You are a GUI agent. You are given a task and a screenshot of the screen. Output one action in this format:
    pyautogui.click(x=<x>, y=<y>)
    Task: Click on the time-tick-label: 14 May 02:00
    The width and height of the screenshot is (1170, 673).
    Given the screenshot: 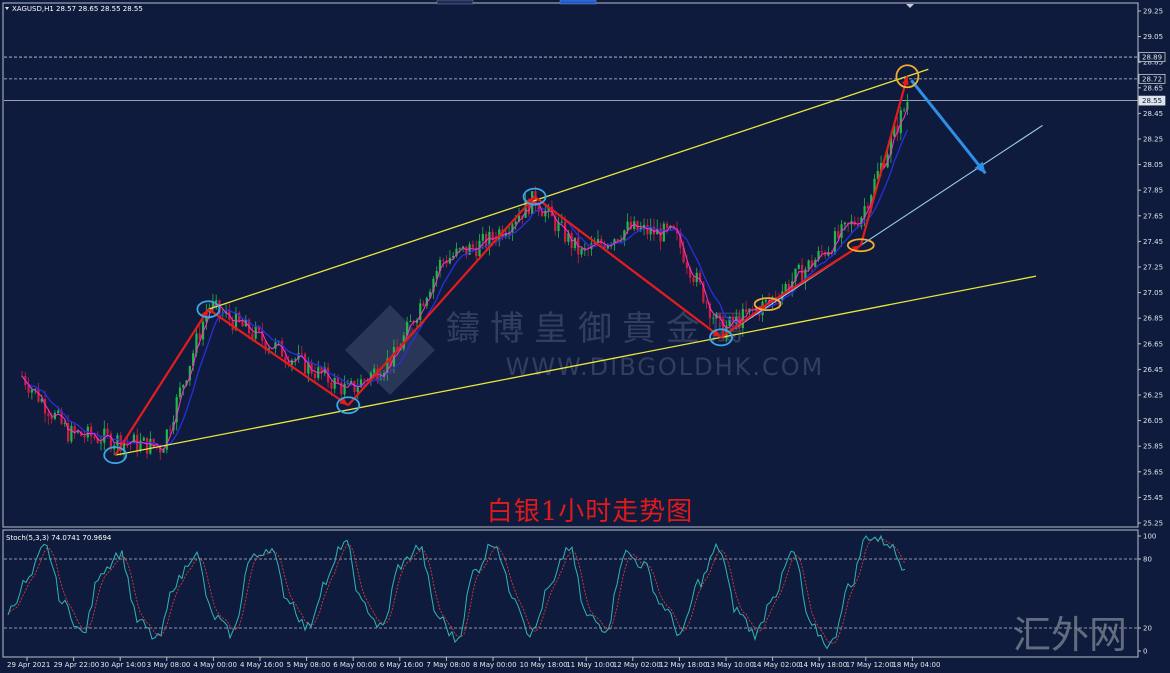 What is the action you would take?
    pyautogui.click(x=777, y=665)
    